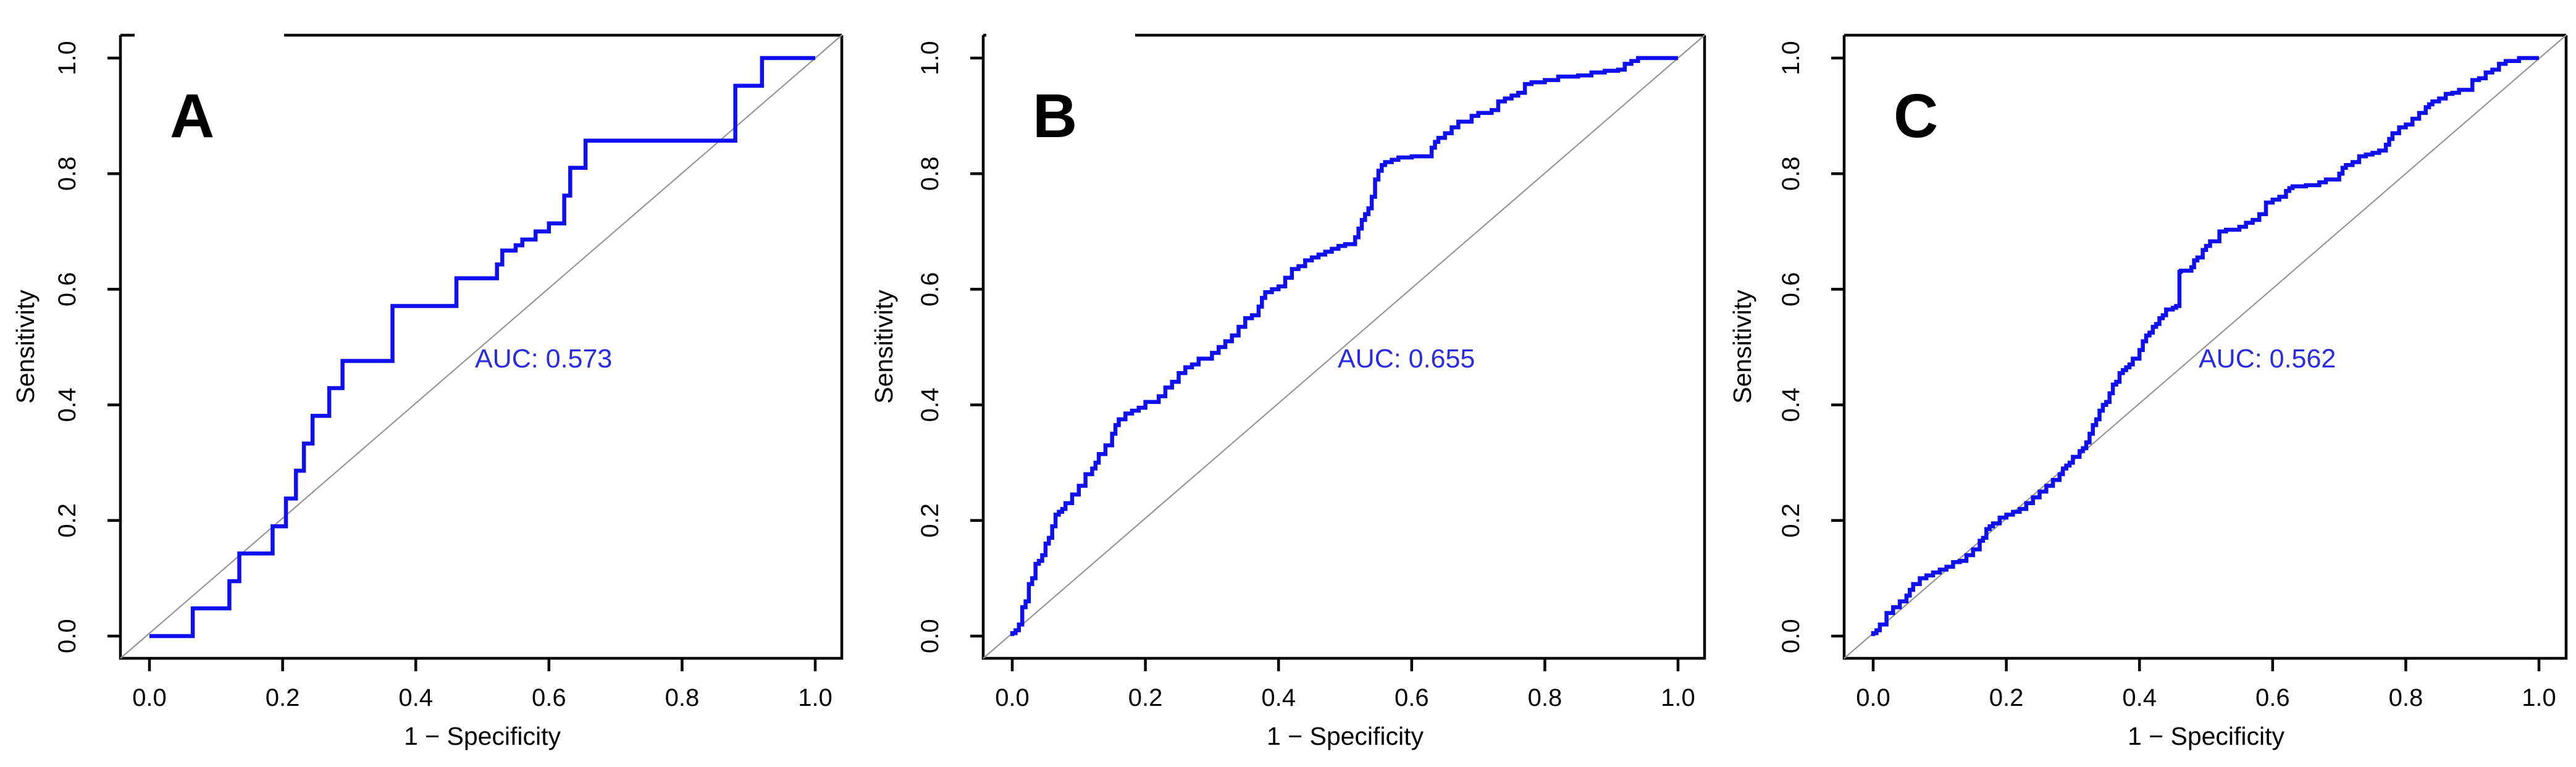  What do you see at coordinates (1055, 116) in the screenshot?
I see `panel-letter: B` at bounding box center [1055, 116].